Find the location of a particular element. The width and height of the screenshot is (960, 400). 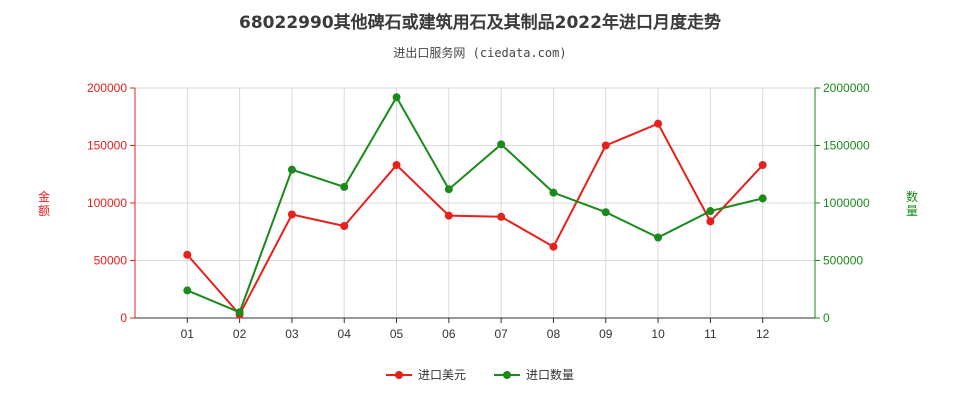

chart-title: 68022990其他碑石或建筑用石及其制品2022年进口月度走势 is located at coordinates (480, 23).